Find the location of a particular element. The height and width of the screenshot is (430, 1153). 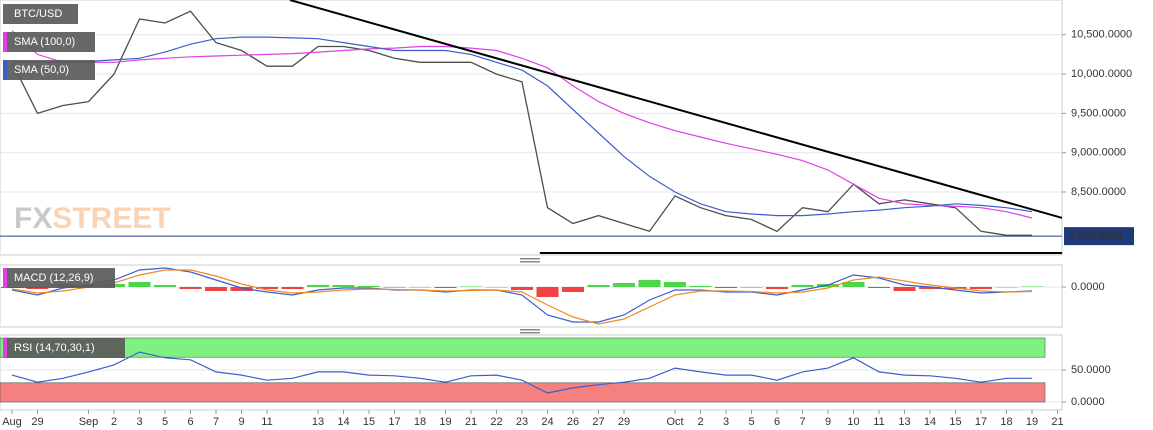

plot-area is located at coordinates (523, 370).